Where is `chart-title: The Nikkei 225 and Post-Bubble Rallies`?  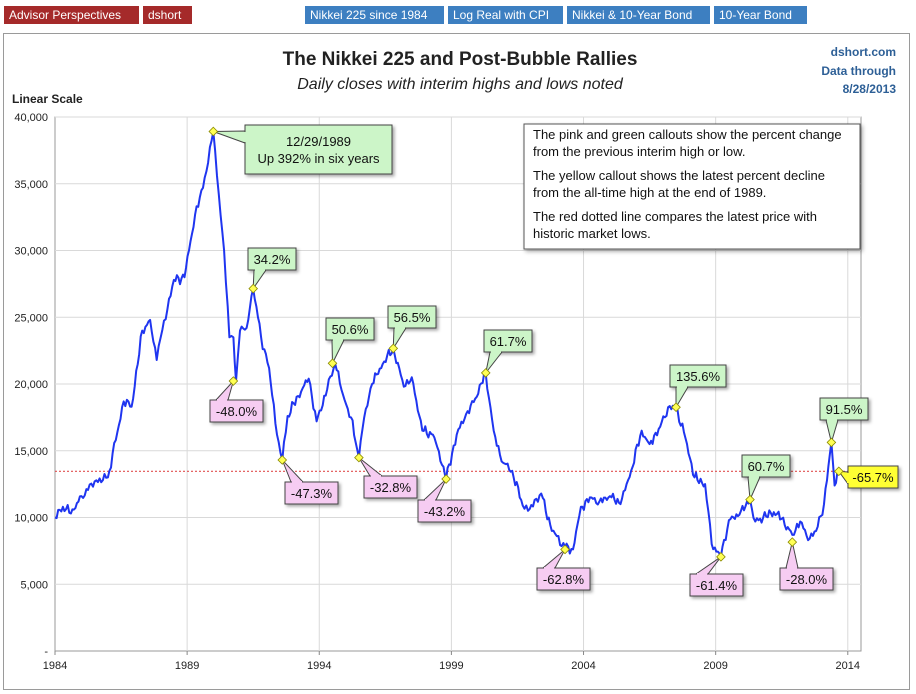
chart-title: The Nikkei 225 and Post-Bubble Rallies is located at coordinates (460, 59).